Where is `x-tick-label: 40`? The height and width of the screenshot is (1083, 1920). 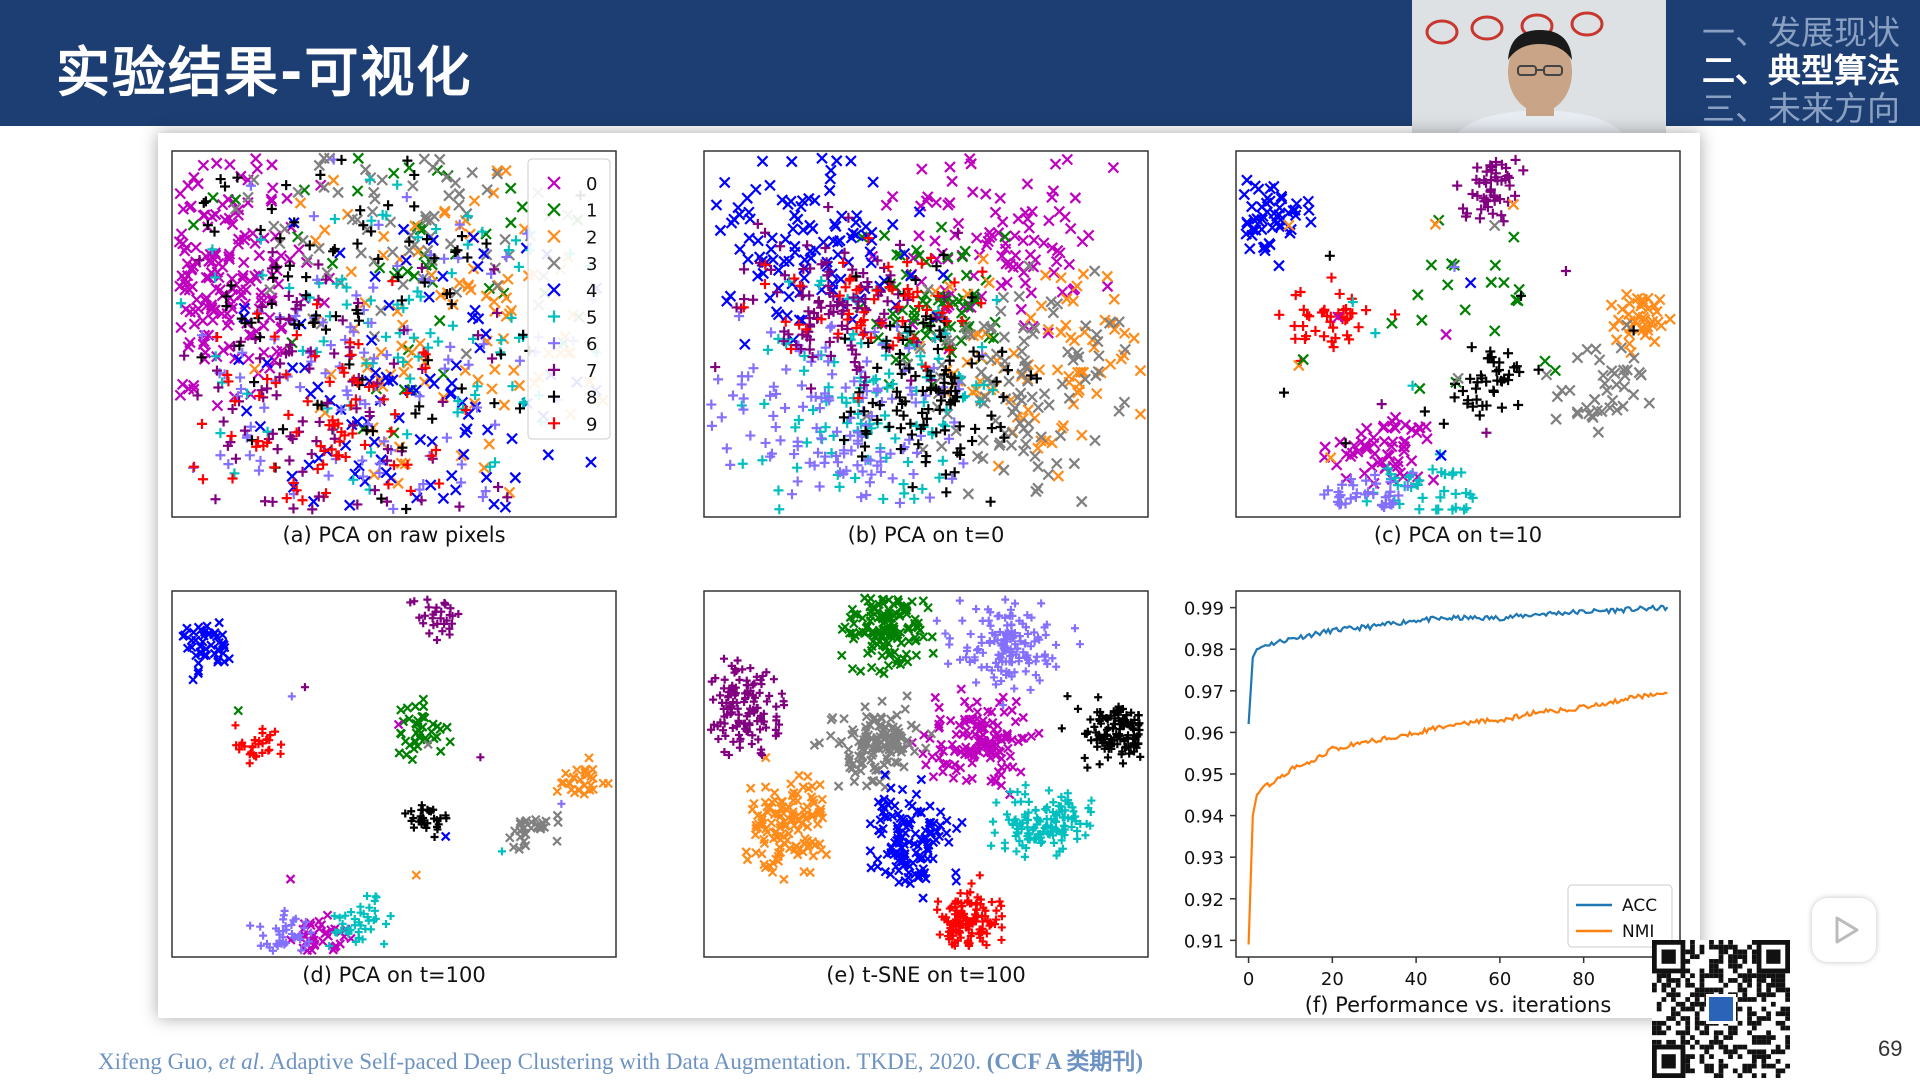
x-tick-label: 40 is located at coordinates (1416, 979).